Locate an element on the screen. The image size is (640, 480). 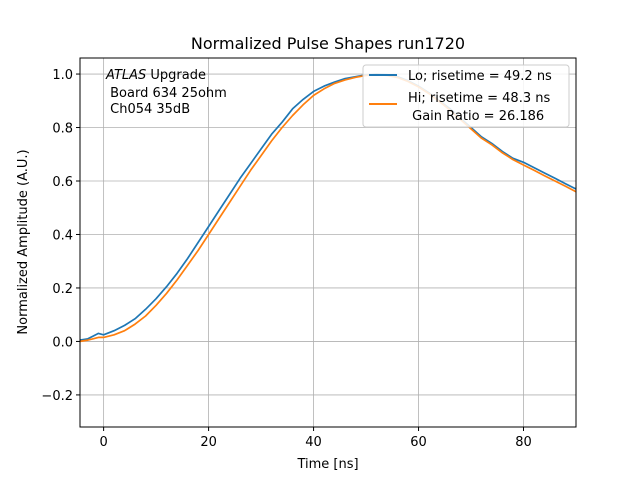
annotation-line-1: ATLAS Upgrade is located at coordinates (155, 75).